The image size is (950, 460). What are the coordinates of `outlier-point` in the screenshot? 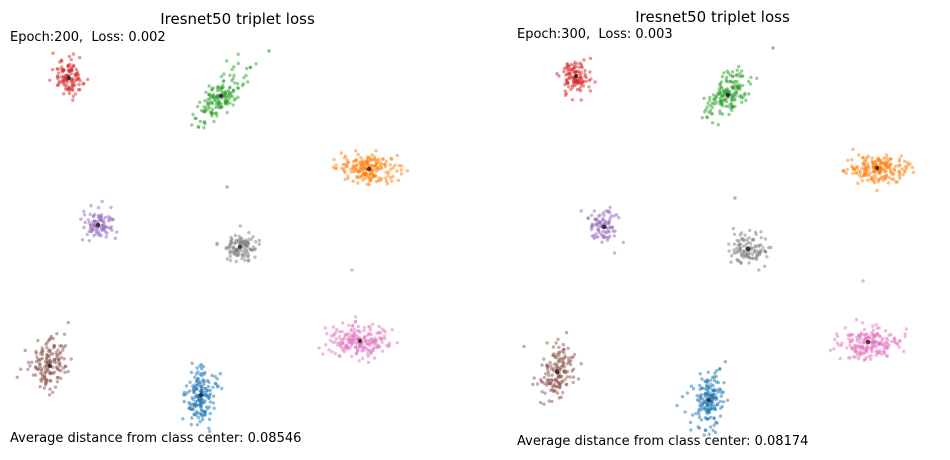 It's located at (735, 198).